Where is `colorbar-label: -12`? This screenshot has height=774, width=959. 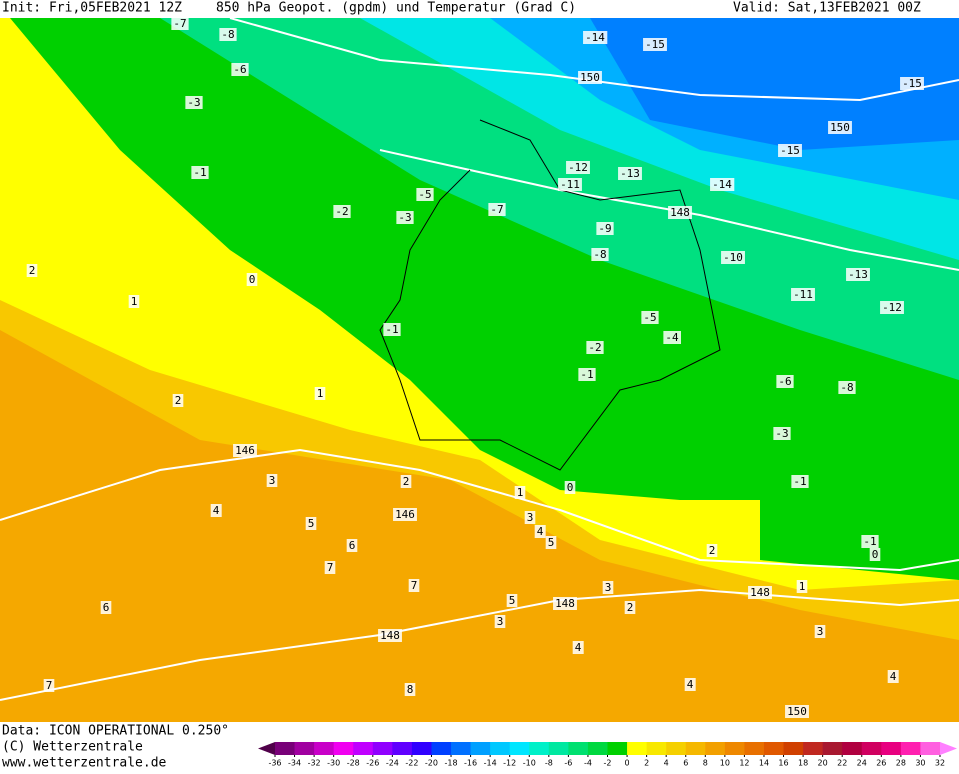
colorbar-label: -12 is located at coordinates (509, 763).